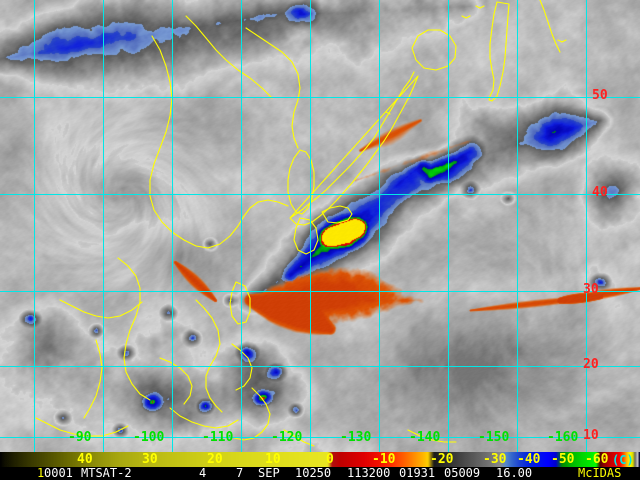  Describe the element at coordinates (85, 459) in the screenshot. I see `colorbar-tick-40: 40` at that location.